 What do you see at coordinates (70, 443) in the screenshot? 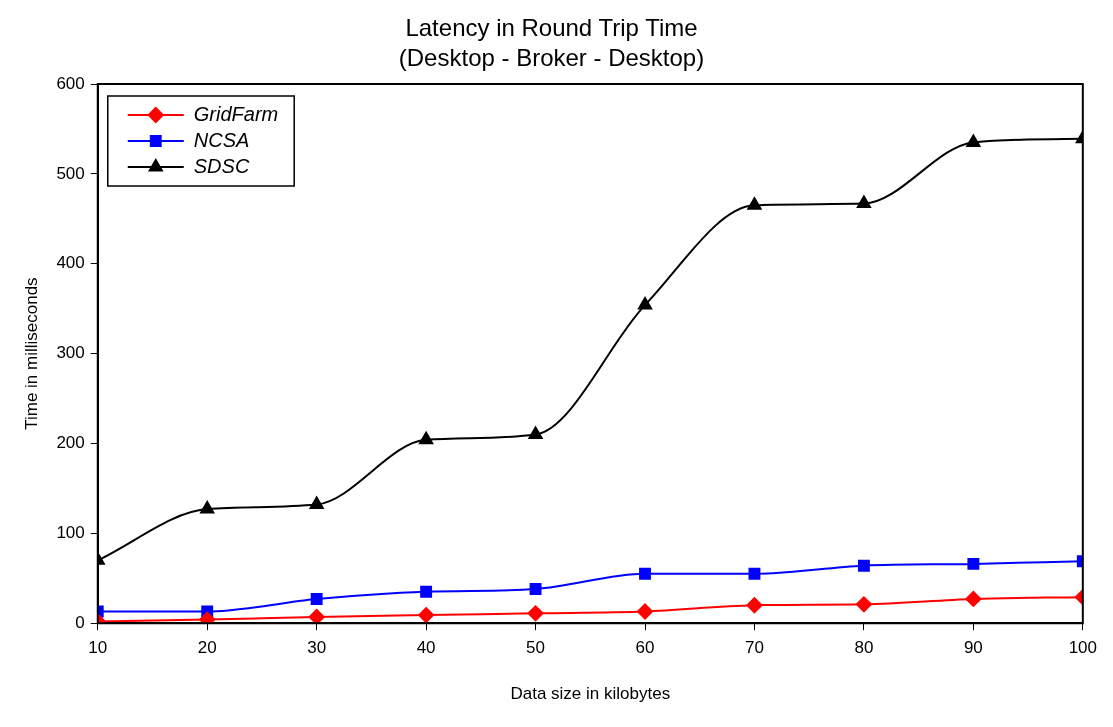
I see `y-tick-label: 200` at bounding box center [70, 443].